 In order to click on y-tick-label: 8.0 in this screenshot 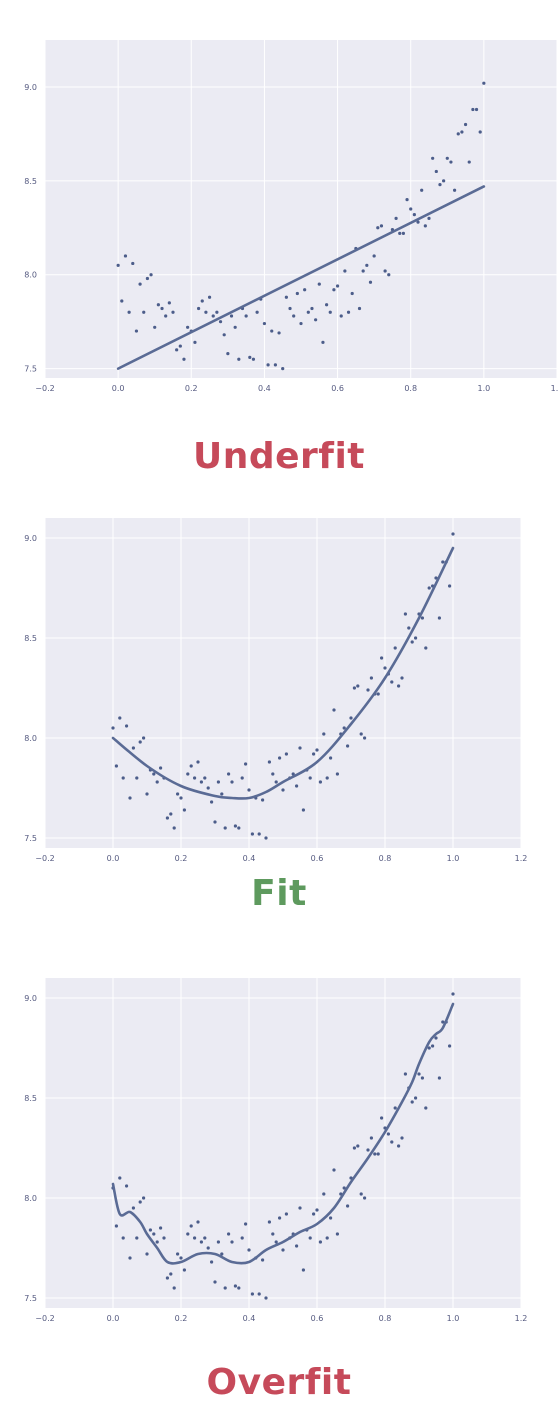, I will do `click(30, 275)`.